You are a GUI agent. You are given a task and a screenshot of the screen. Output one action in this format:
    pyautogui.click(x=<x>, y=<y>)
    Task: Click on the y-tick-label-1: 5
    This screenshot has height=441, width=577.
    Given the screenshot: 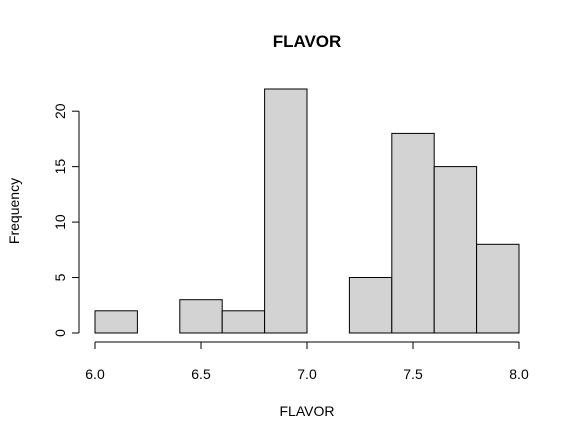 What is the action you would take?
    pyautogui.click(x=60, y=277)
    